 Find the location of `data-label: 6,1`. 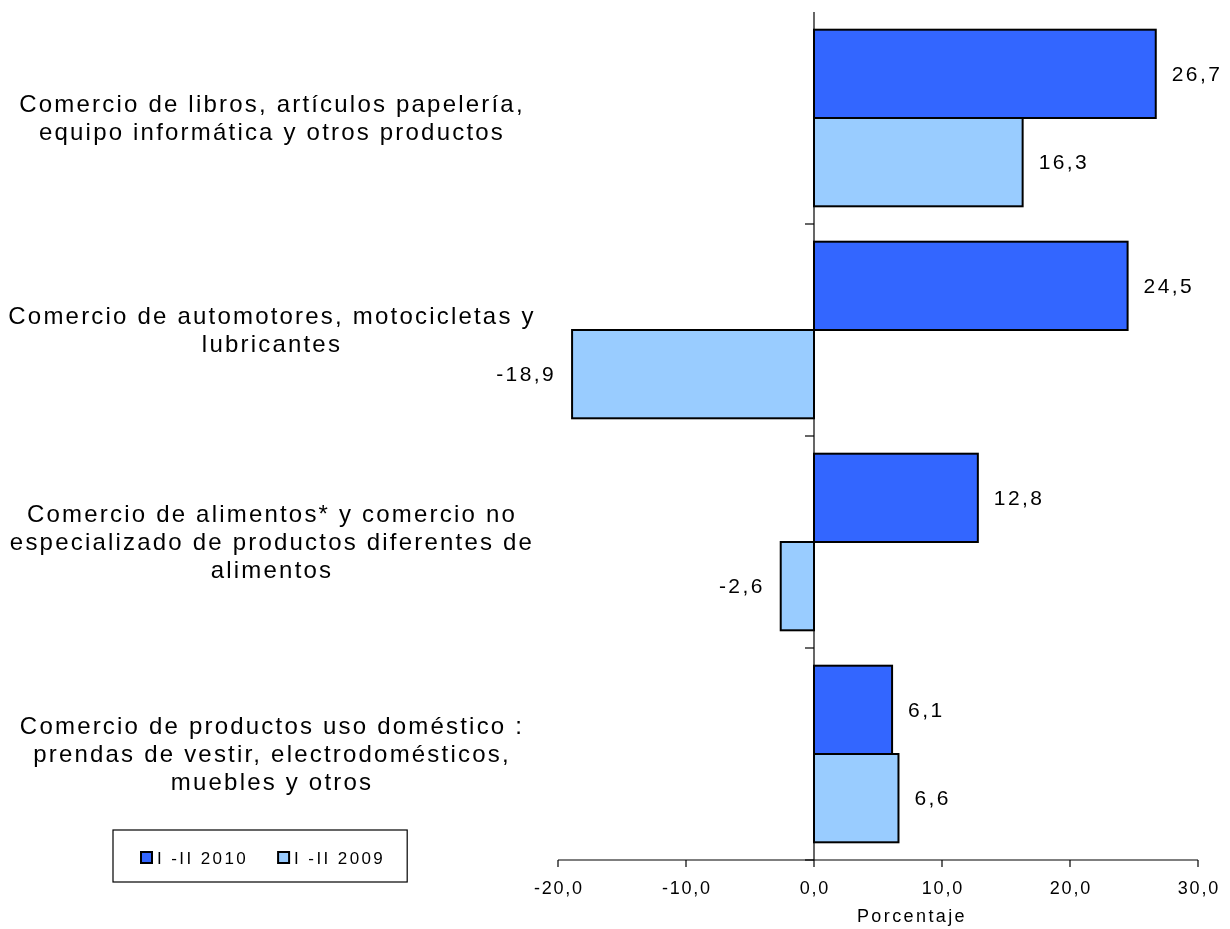

data-label: 6,1 is located at coordinates (926, 710).